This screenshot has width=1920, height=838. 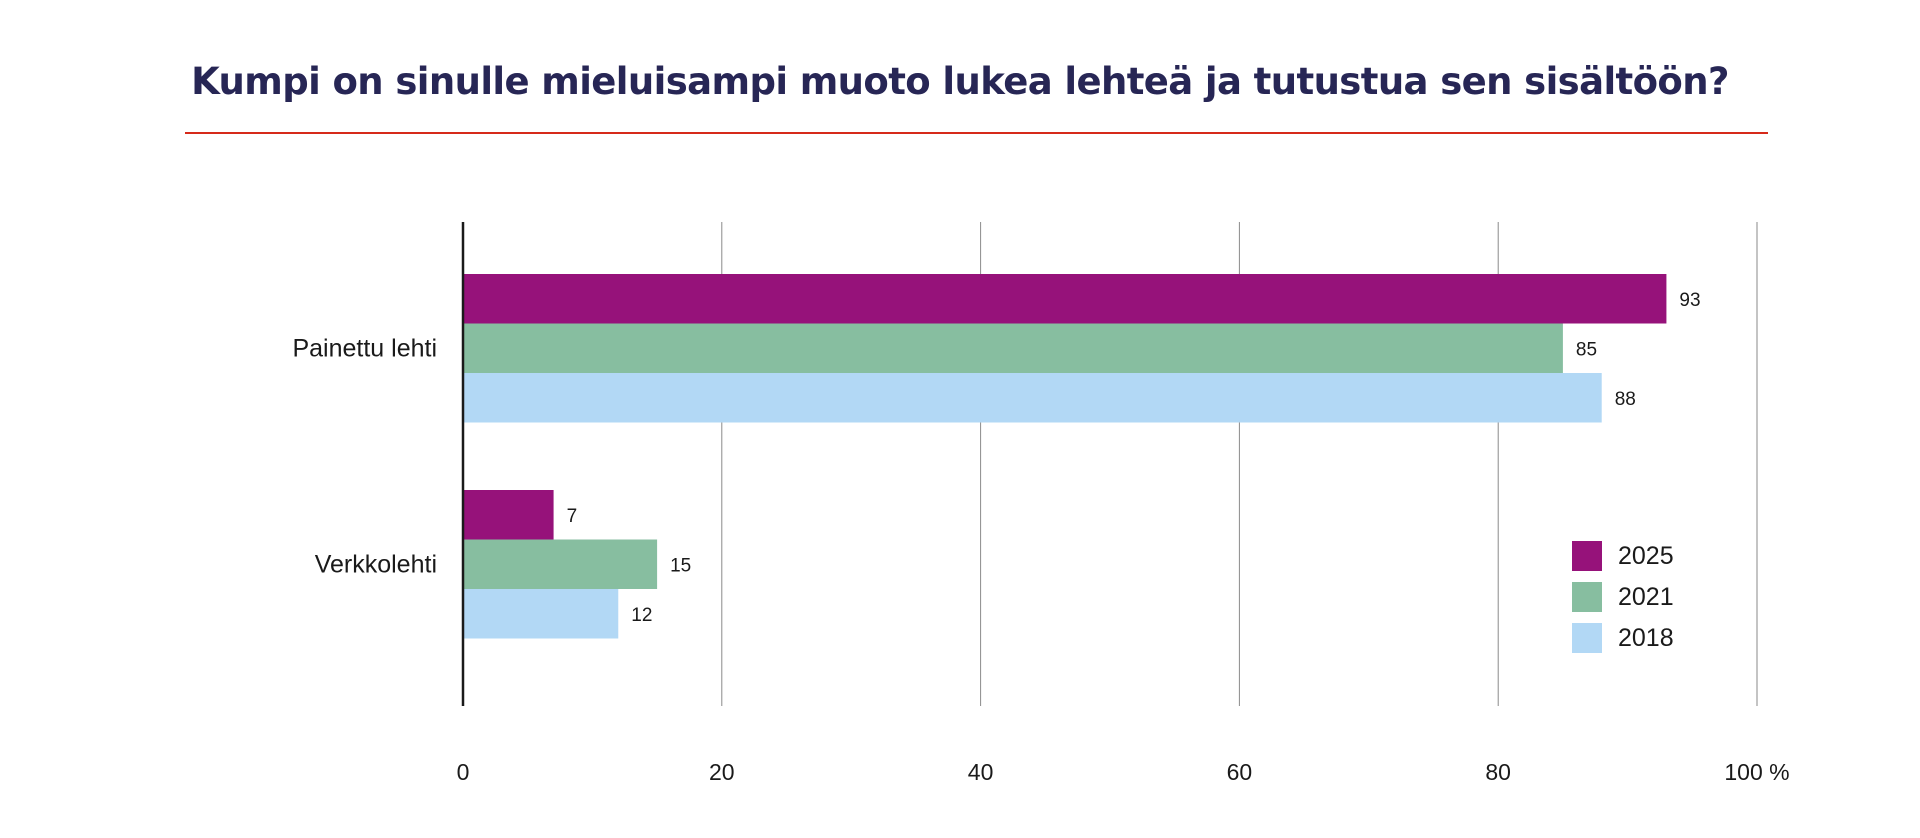 What do you see at coordinates (376, 564) in the screenshot?
I see `category-label: Verkkolehti` at bounding box center [376, 564].